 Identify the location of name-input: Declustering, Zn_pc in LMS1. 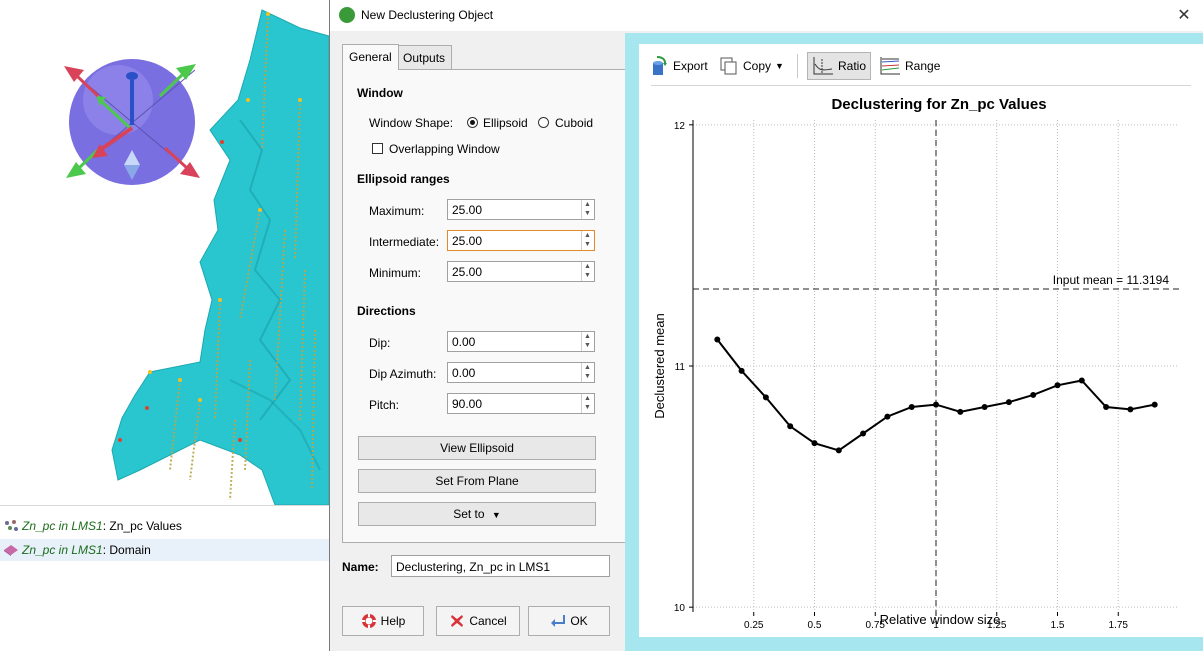
(500, 566).